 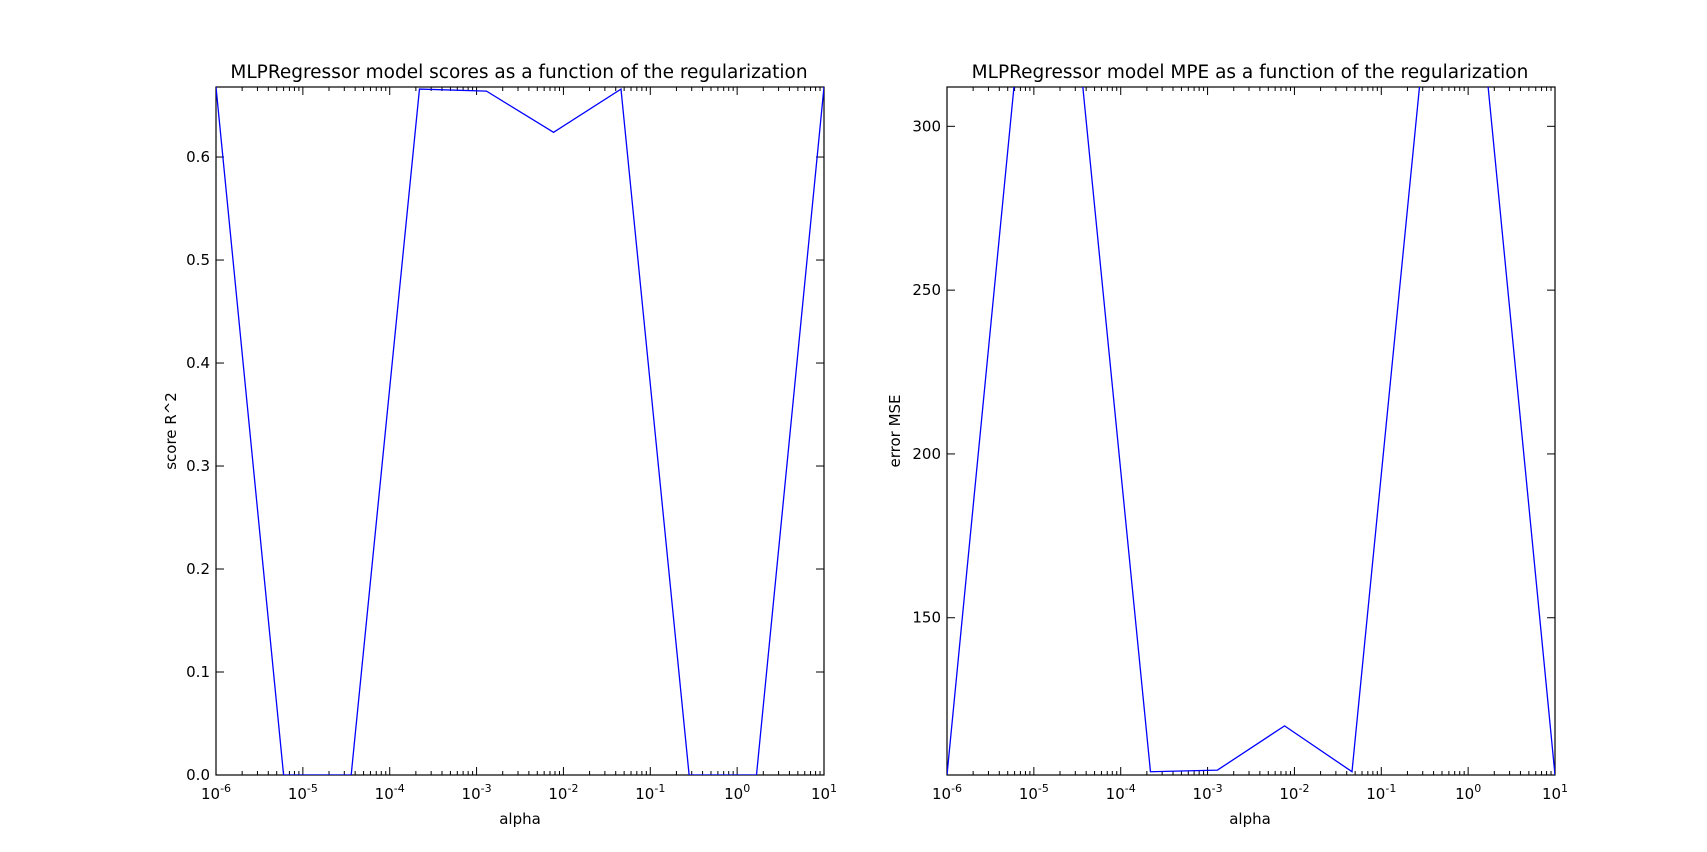 I want to click on mse-y-tick-label: 300, so click(x=926, y=126).